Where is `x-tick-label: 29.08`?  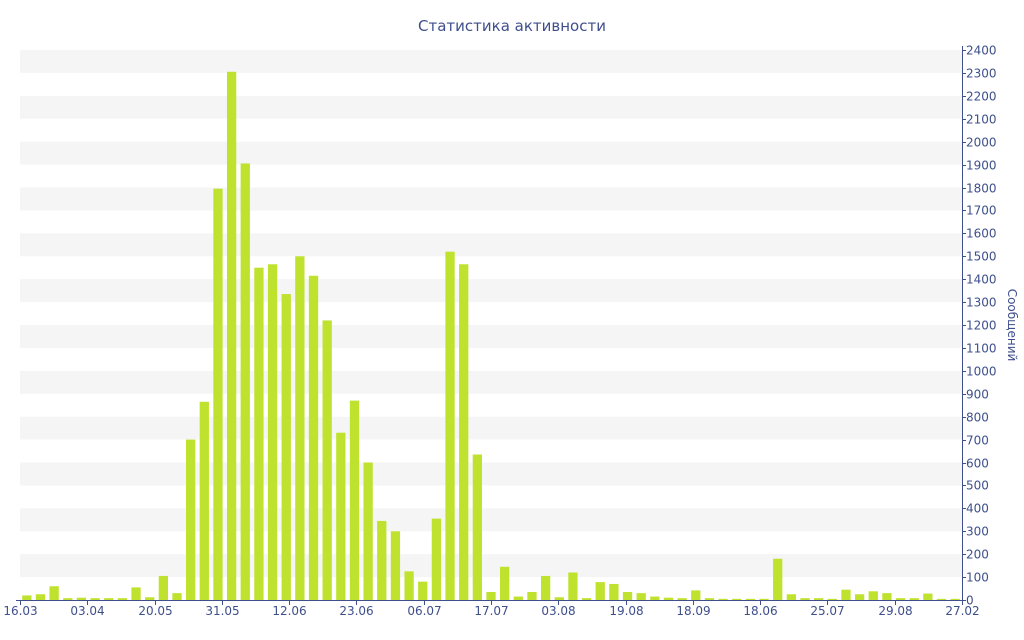 x-tick-label: 29.08 is located at coordinates (895, 611).